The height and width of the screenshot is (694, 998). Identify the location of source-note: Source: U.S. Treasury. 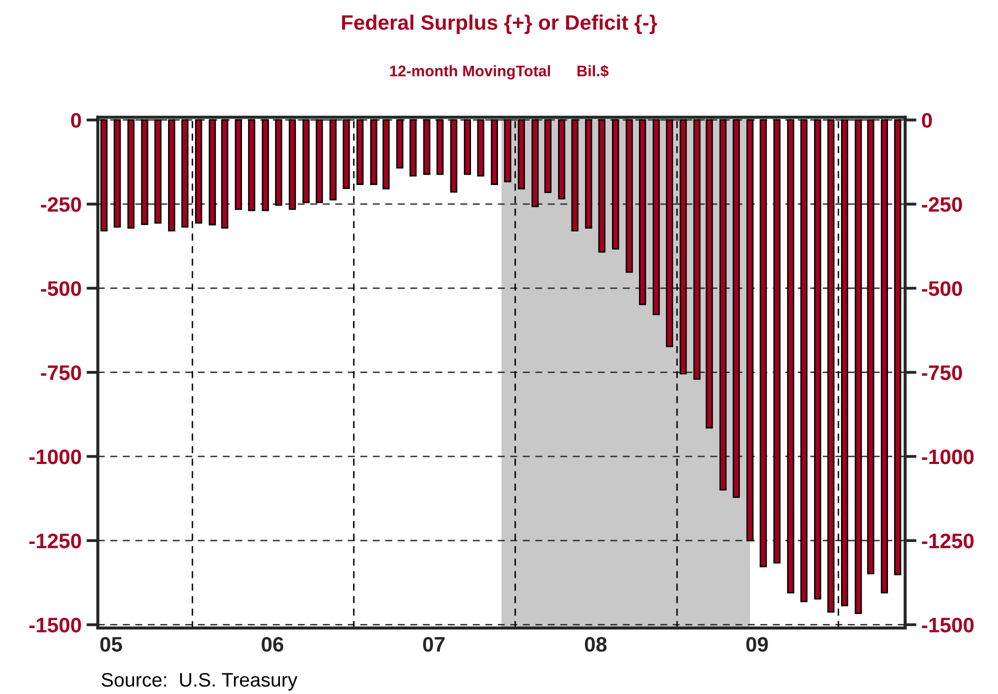
(200, 681).